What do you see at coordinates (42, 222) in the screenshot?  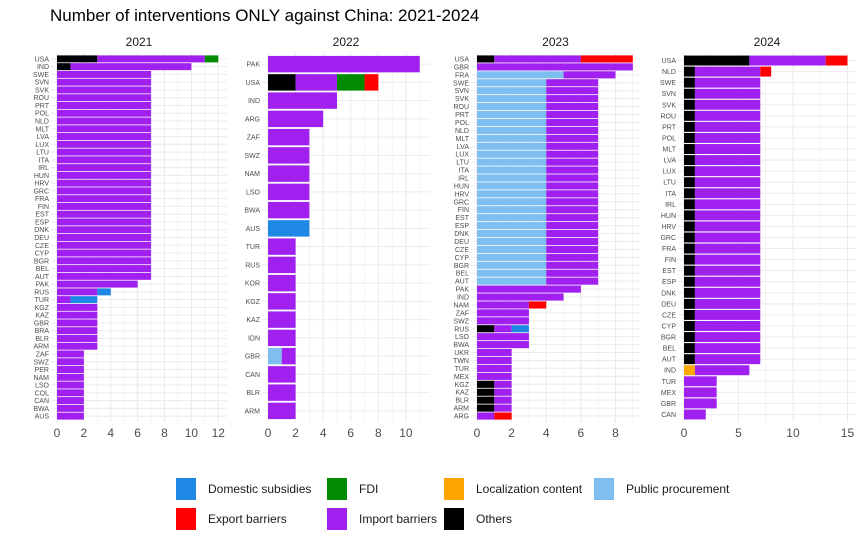 I see `y-tick-label: ESP` at bounding box center [42, 222].